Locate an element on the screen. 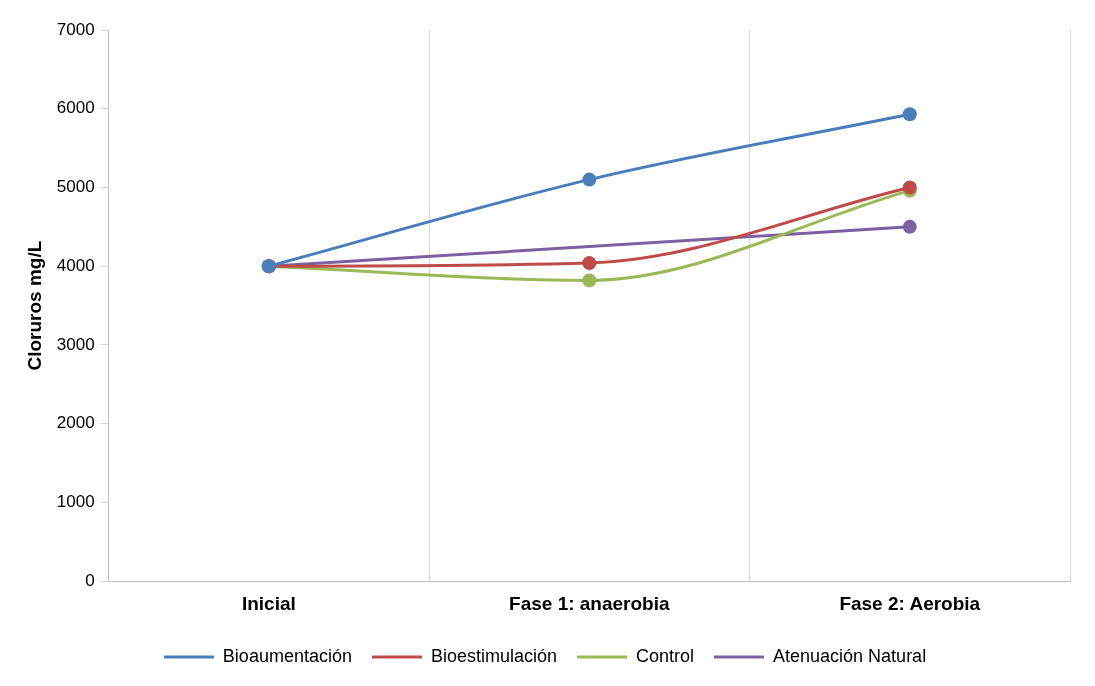 The image size is (1095, 686). legend-label: Control is located at coordinates (665, 655).